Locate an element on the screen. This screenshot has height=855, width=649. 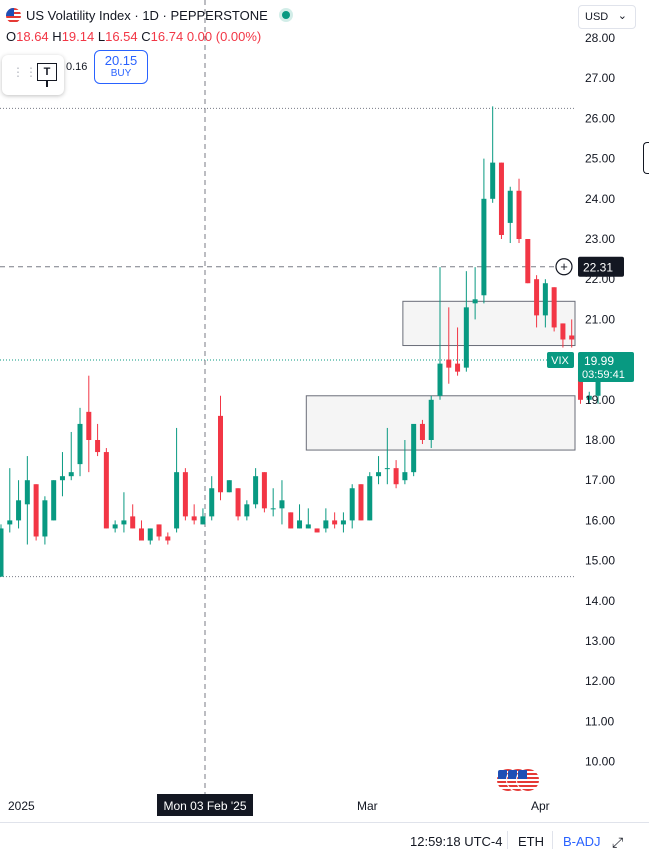
y-tick-label: 23.00 is located at coordinates (600, 239).